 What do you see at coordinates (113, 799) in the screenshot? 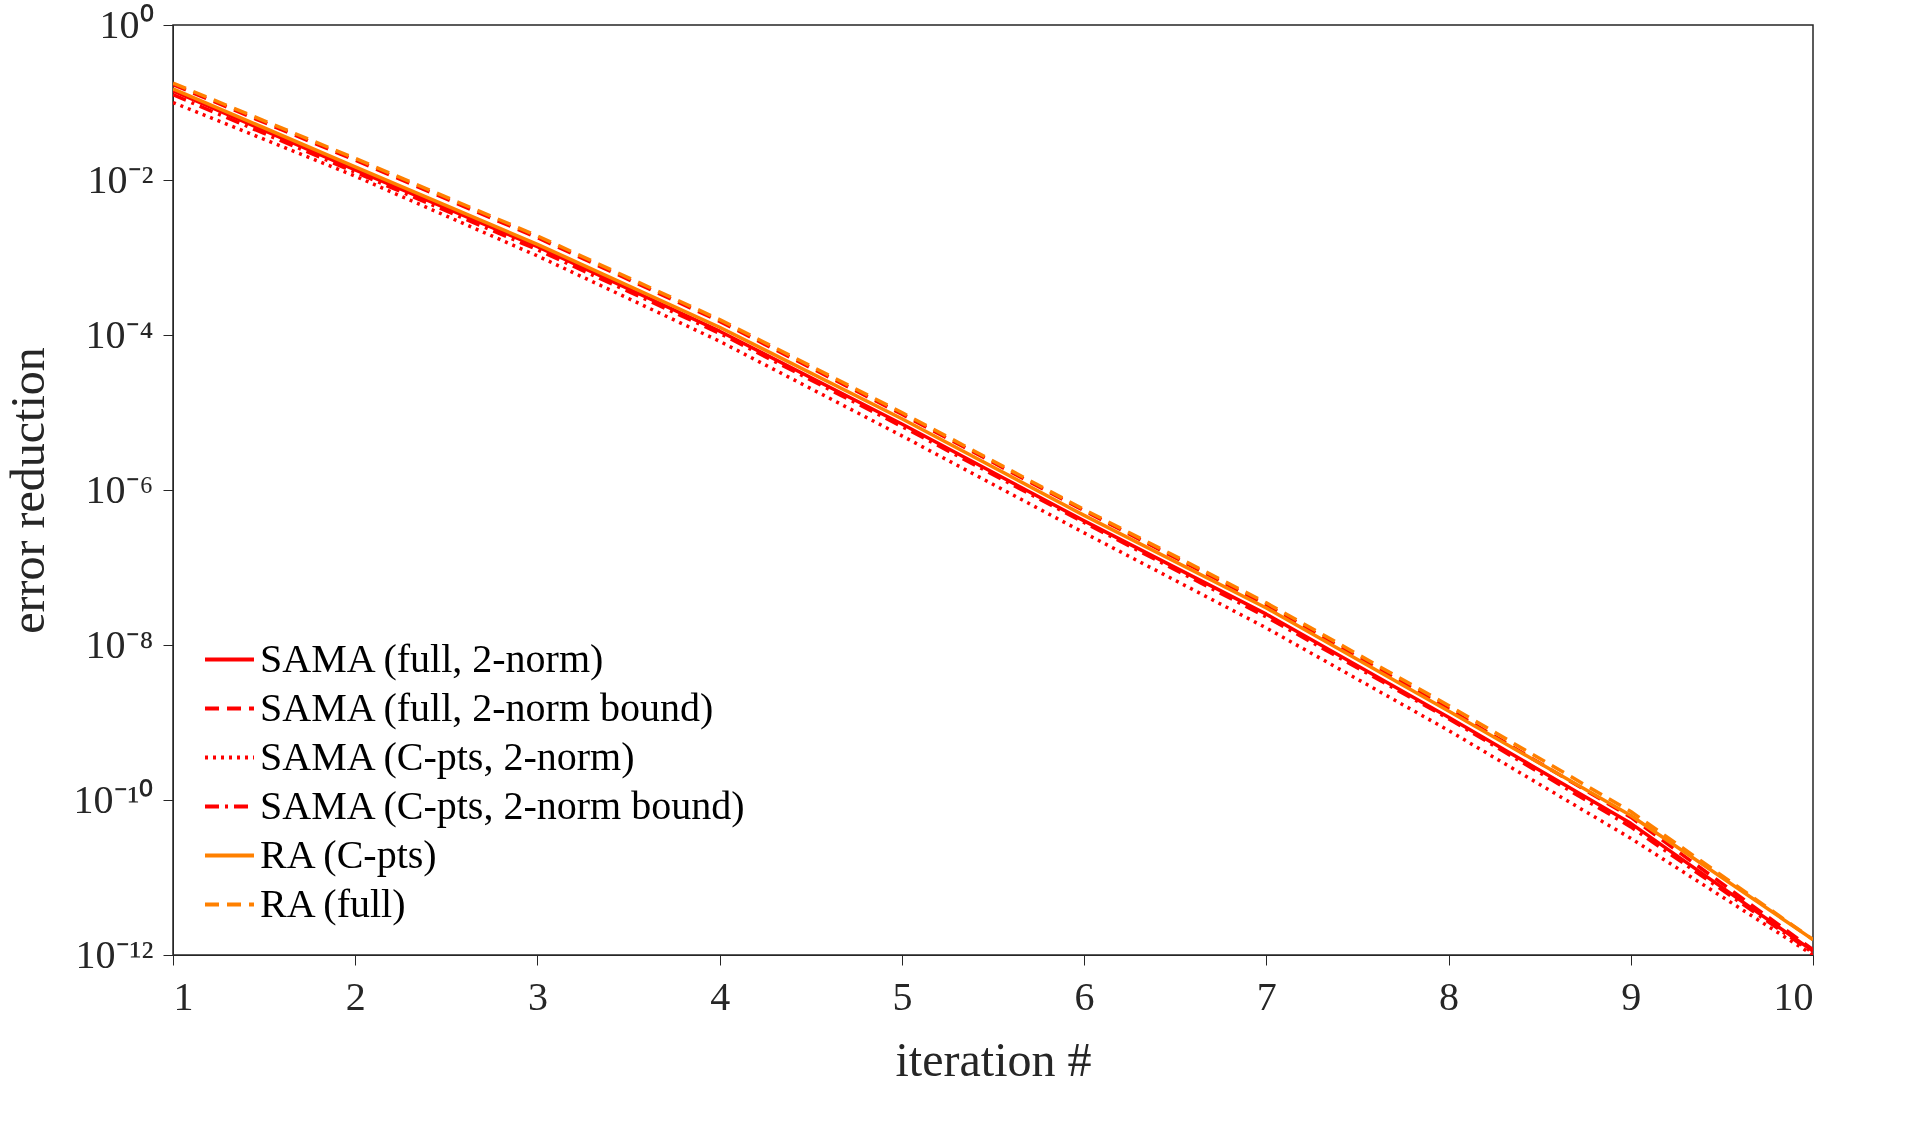
I see `y-tick-label: 10⁻¹⁰` at bounding box center [113, 799].